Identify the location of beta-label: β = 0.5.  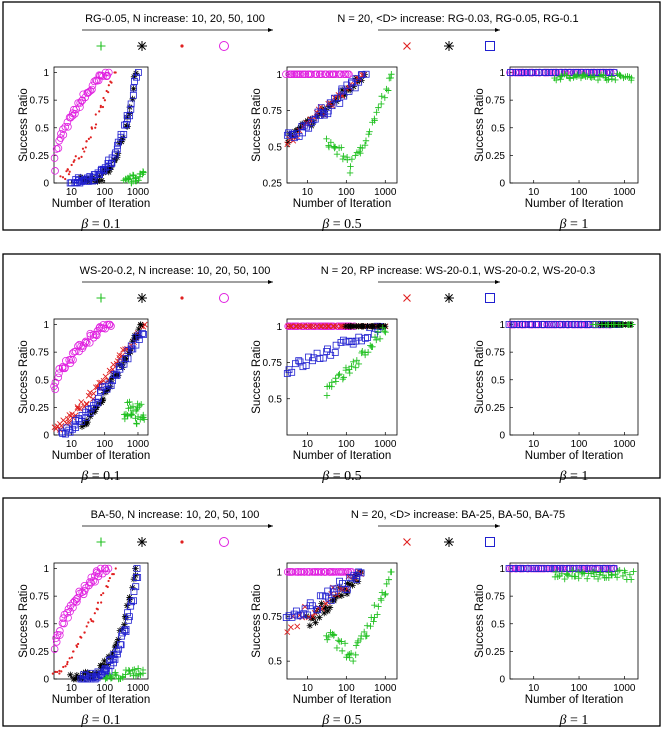
(341, 476).